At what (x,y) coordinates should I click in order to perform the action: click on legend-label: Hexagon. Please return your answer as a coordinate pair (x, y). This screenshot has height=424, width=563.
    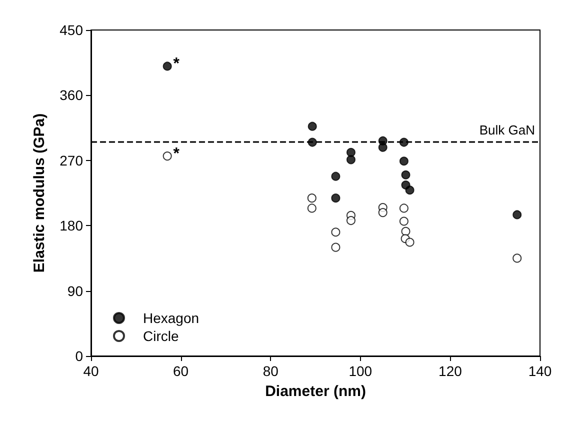
    Looking at the image, I should click on (171, 318).